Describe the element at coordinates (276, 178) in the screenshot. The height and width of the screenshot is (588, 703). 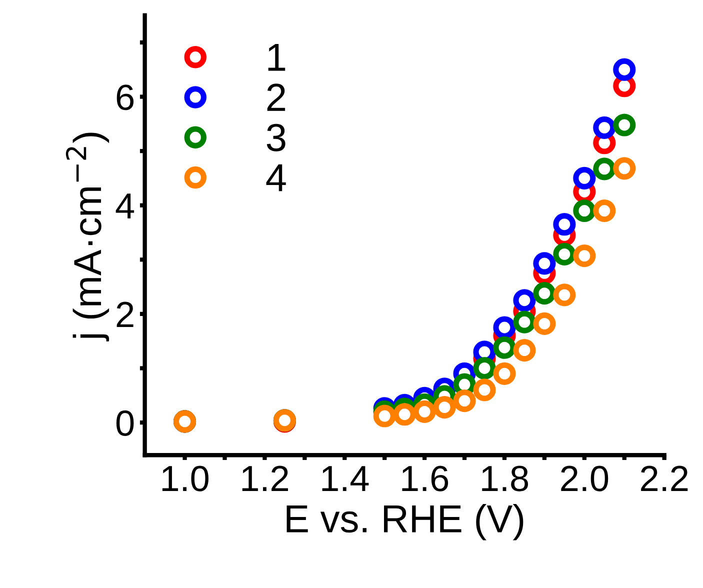
I see `legend-label: 4` at that location.